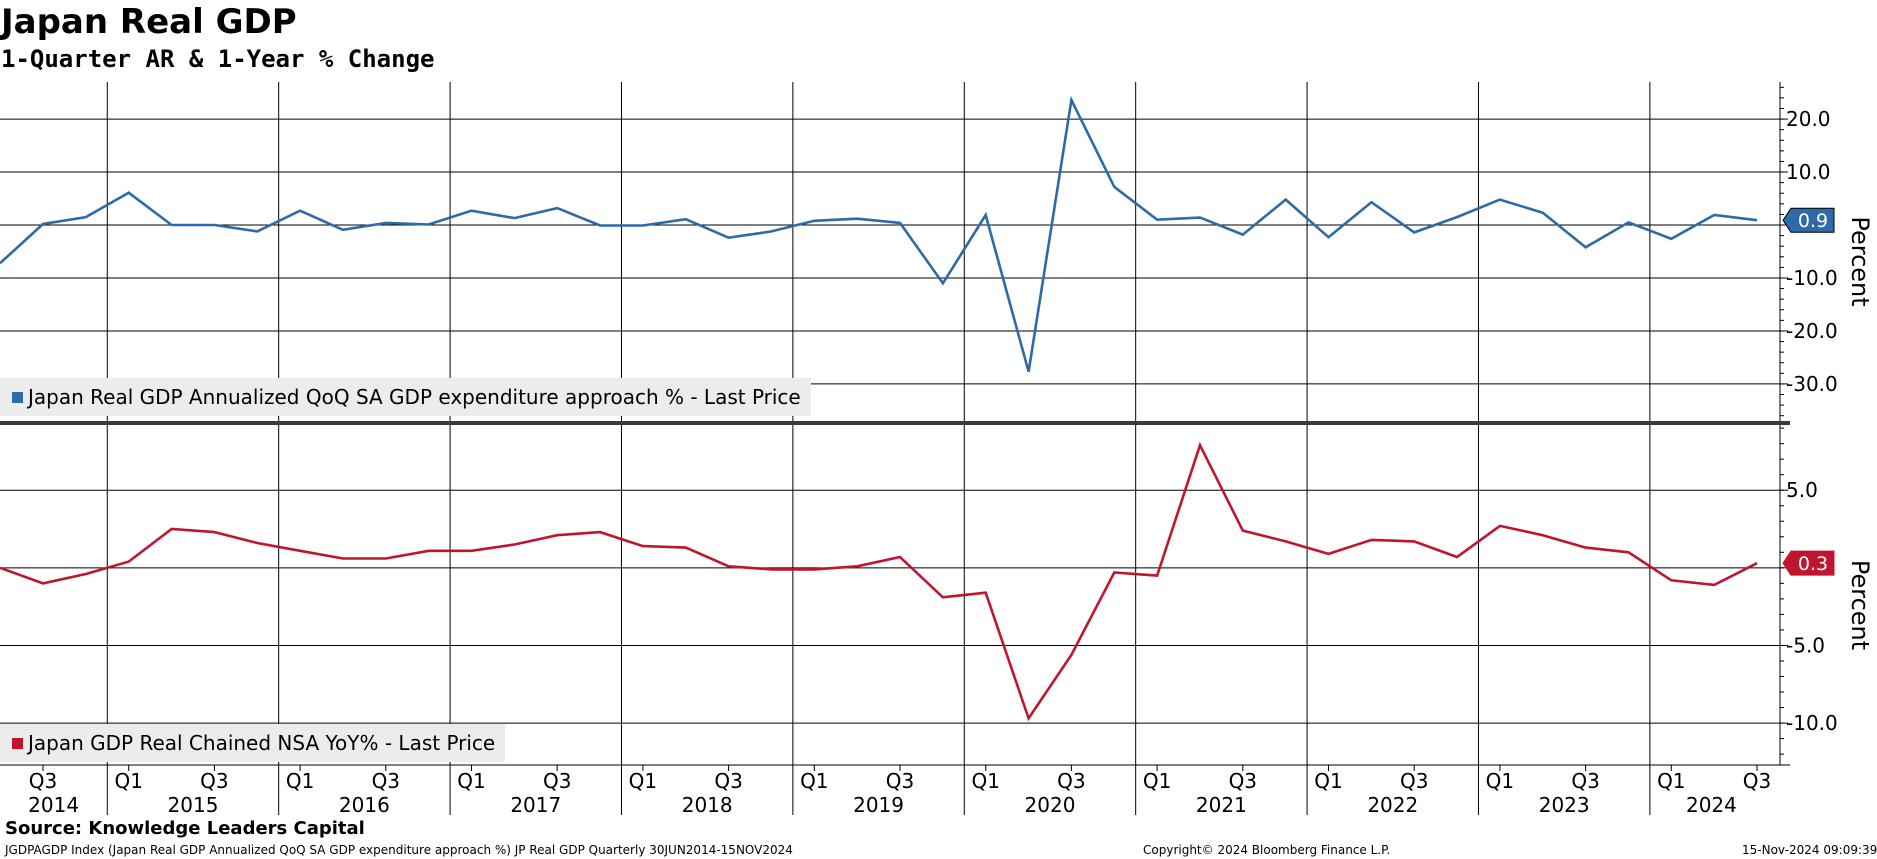  What do you see at coordinates (1813, 221) in the screenshot?
I see `last-value-label: 0.9` at bounding box center [1813, 221].